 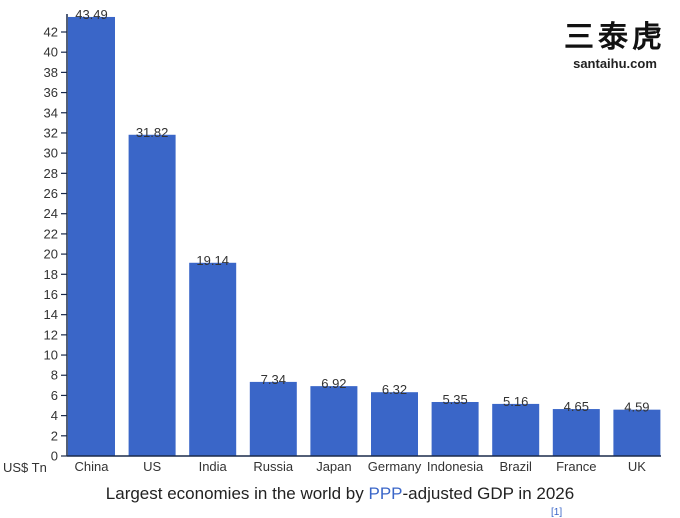 What do you see at coordinates (615, 63) in the screenshot?
I see `watermark-site: santaihu.com` at bounding box center [615, 63].